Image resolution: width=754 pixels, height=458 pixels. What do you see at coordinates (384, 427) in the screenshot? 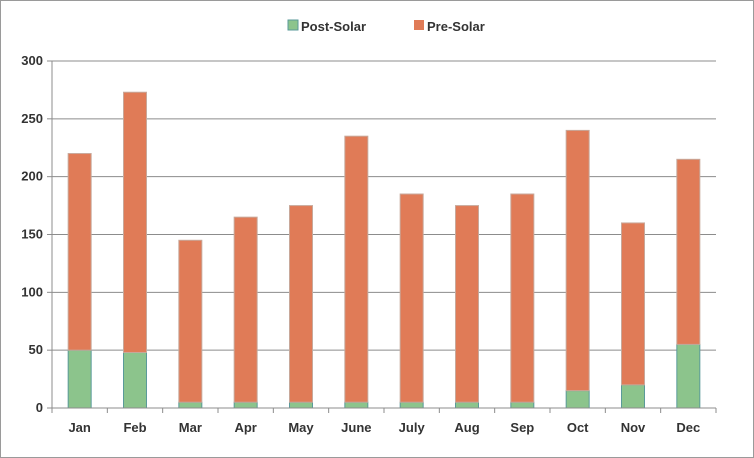
I see `x-tick-labels: Jan Feb Mar Apr May June July Aug Sep Oct Nov Dec` at bounding box center [384, 427].